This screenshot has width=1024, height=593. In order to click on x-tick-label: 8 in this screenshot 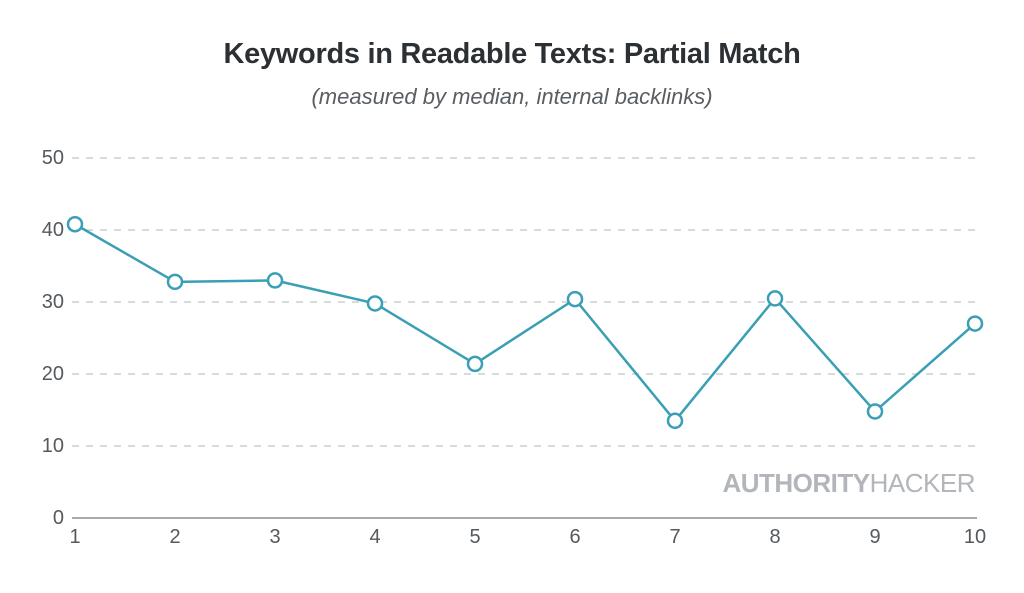, I will do `click(775, 537)`.